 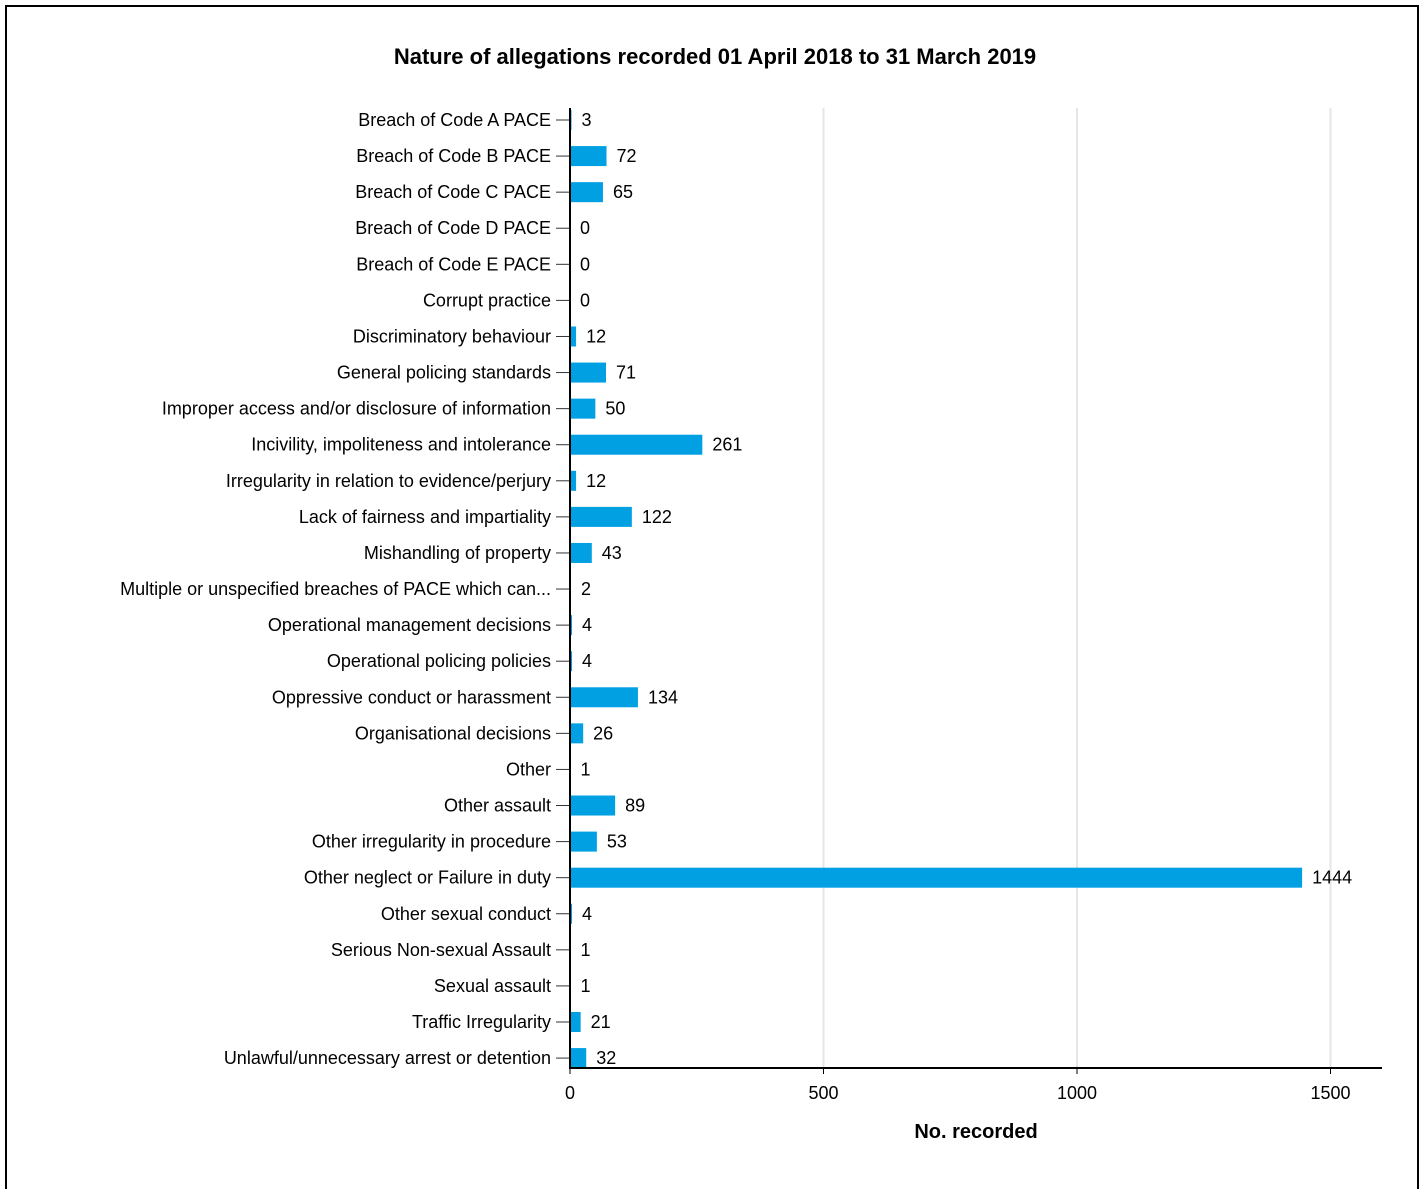 I want to click on value-label: 26, so click(x=603, y=733).